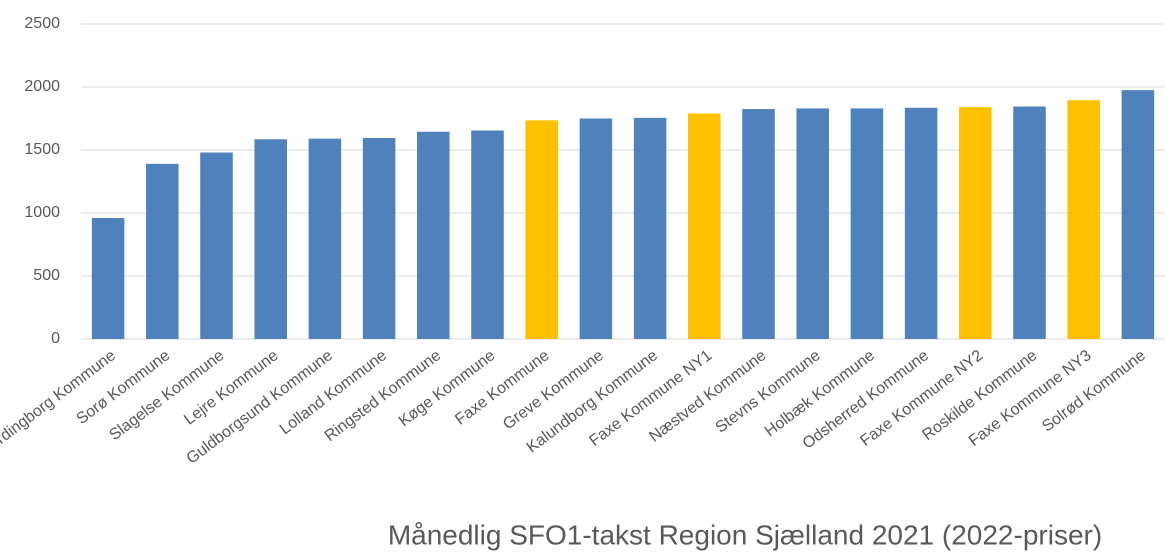 Image resolution: width=1165 pixels, height=559 pixels. Describe the element at coordinates (46, 275) in the screenshot. I see `y-tick-label: 500` at that location.